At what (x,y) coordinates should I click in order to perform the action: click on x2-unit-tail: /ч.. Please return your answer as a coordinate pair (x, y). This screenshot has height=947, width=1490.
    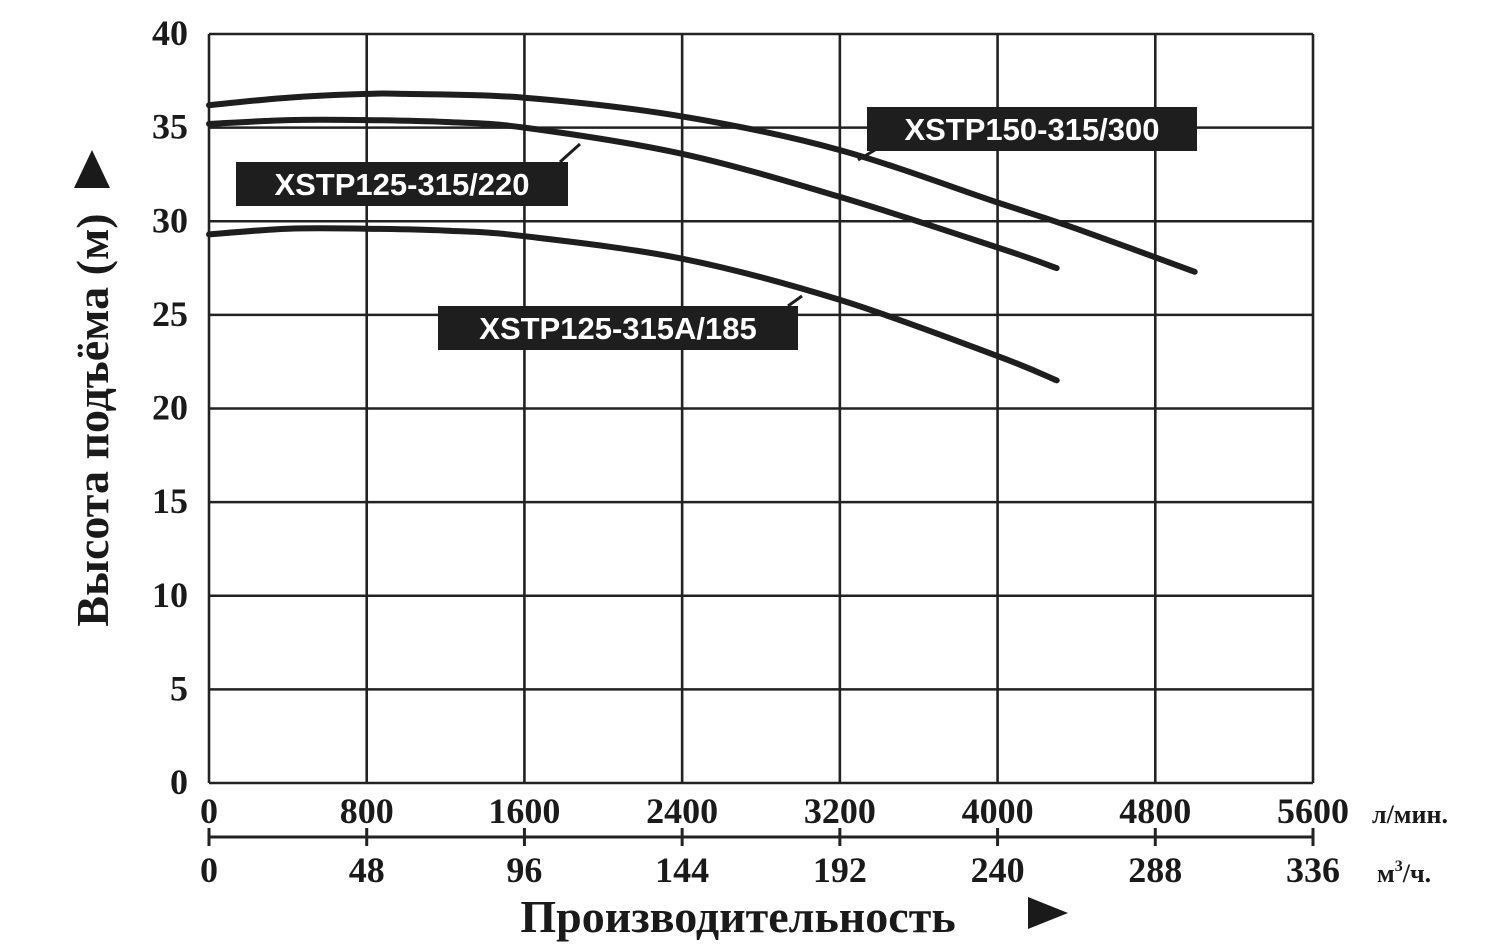
    Looking at the image, I should click on (1416, 873).